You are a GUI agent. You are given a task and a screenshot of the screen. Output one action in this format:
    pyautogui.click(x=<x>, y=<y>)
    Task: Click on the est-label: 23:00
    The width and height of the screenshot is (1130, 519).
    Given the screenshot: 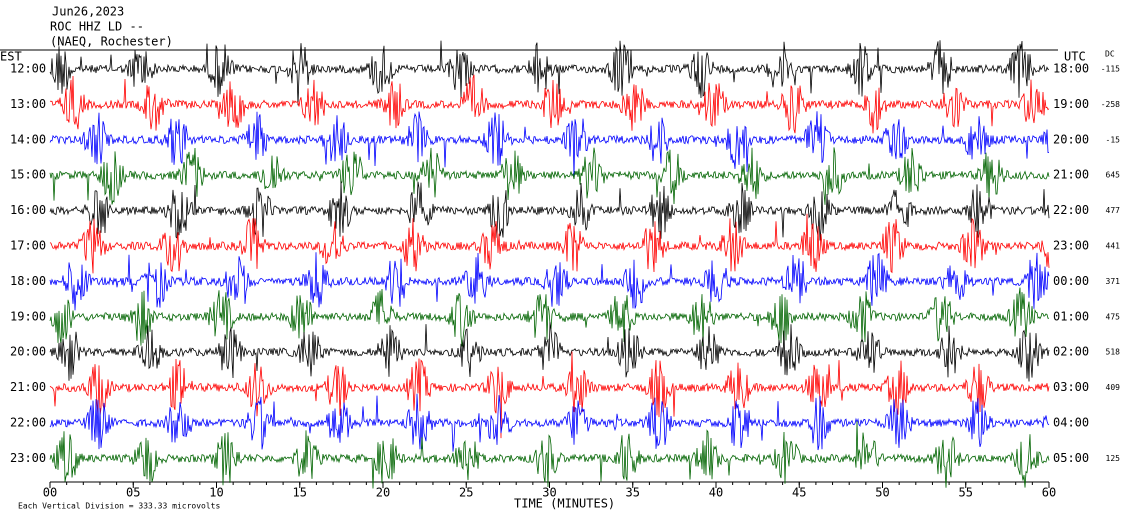 What is the action you would take?
    pyautogui.click(x=28, y=458)
    